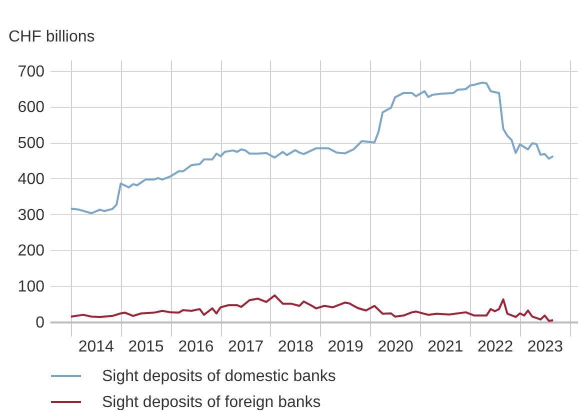  Describe the element at coordinates (31, 107) in the screenshot. I see `y-tick-label: 600` at that location.